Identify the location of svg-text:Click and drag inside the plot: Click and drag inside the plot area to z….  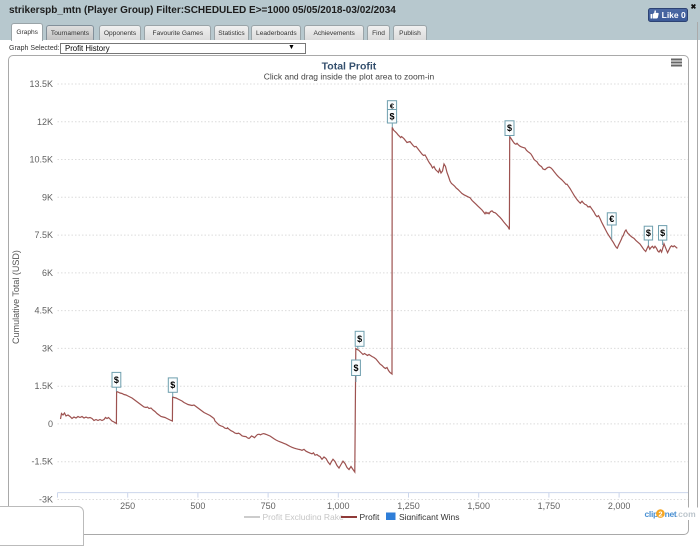
(349, 77).